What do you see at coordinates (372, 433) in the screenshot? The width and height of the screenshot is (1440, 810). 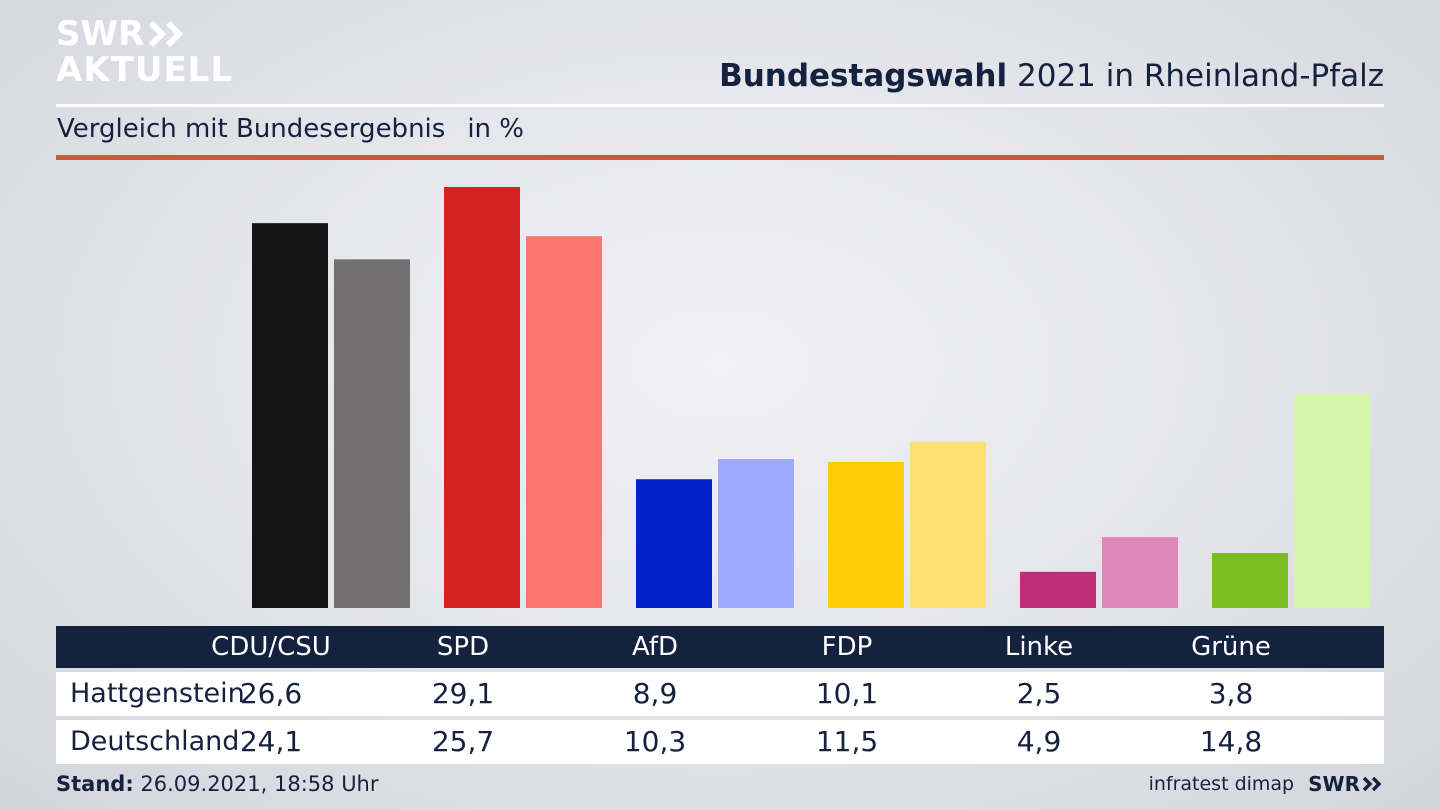 I see `bar-cdu-csu-deutschland` at bounding box center [372, 433].